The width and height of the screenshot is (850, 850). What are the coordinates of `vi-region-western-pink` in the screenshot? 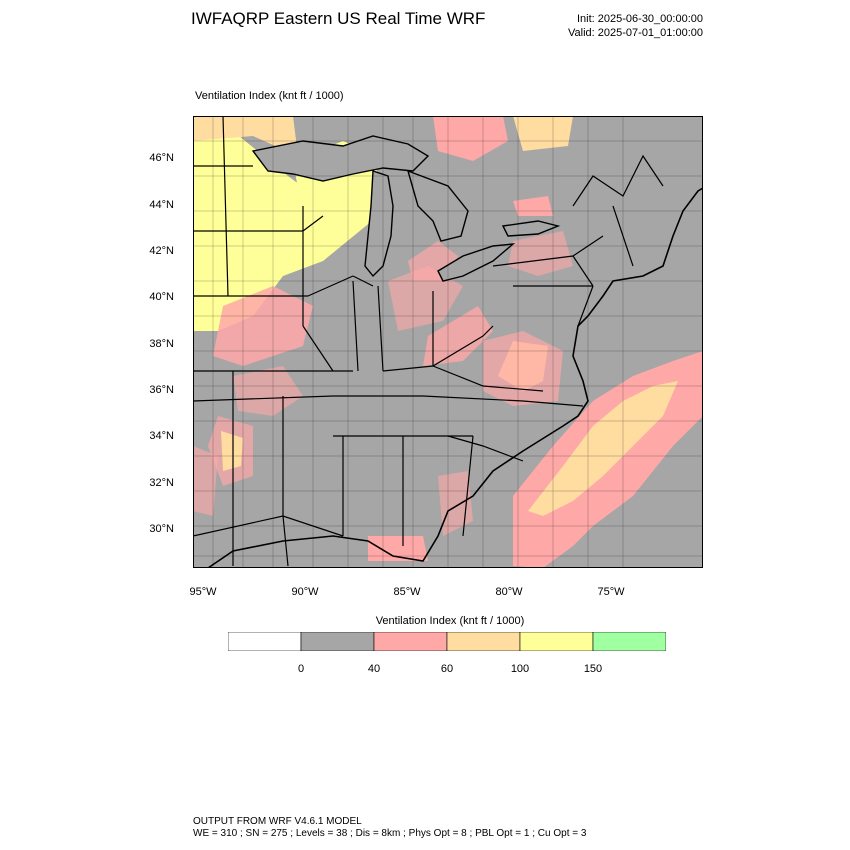 It's located at (245, 136).